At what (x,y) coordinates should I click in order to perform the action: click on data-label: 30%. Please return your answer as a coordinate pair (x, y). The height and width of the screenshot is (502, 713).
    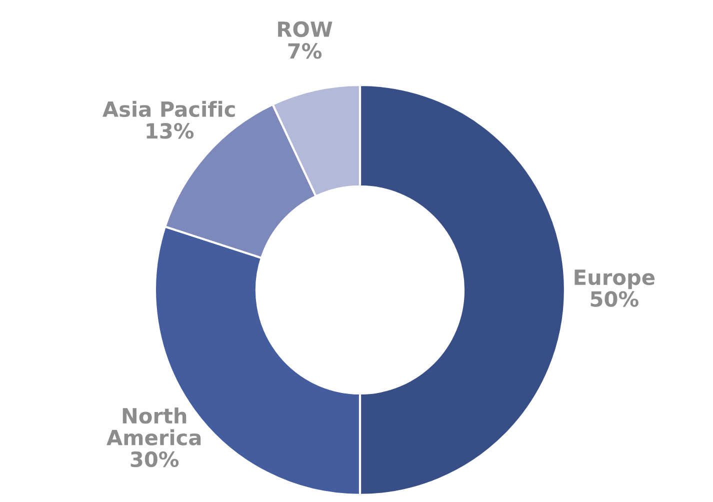
    Looking at the image, I should click on (154, 459).